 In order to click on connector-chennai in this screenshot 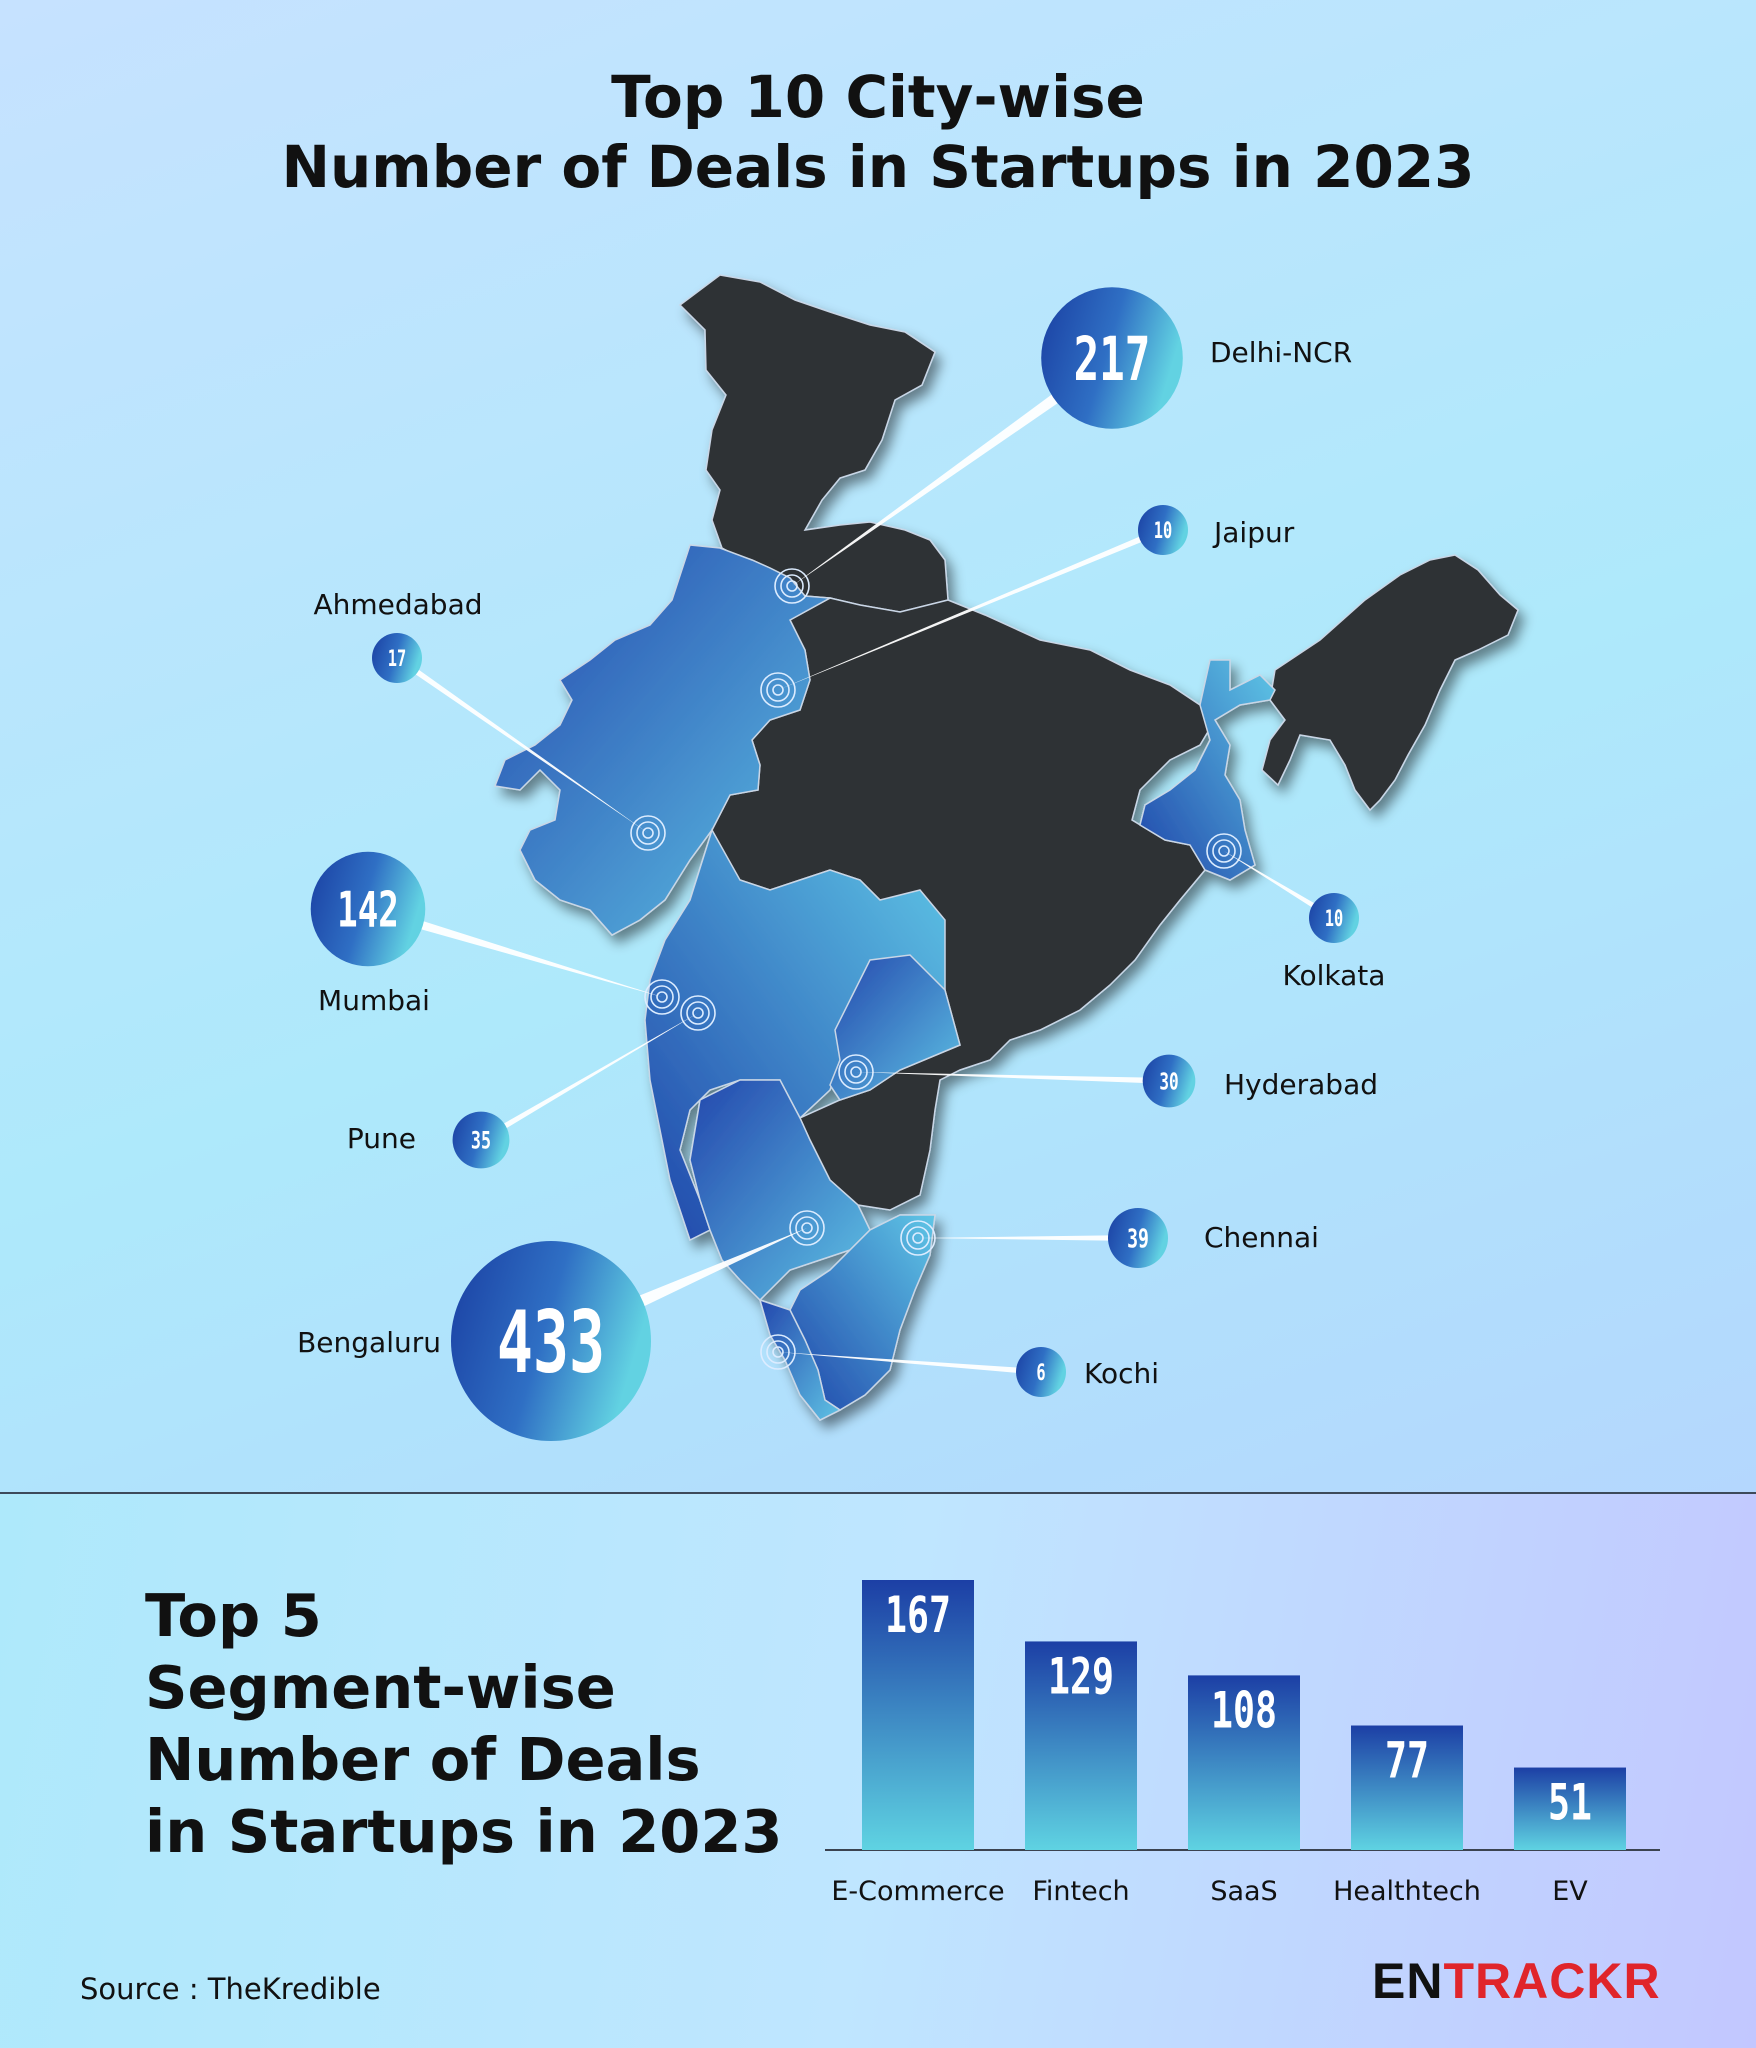, I will do `click(1028, 1238)`.